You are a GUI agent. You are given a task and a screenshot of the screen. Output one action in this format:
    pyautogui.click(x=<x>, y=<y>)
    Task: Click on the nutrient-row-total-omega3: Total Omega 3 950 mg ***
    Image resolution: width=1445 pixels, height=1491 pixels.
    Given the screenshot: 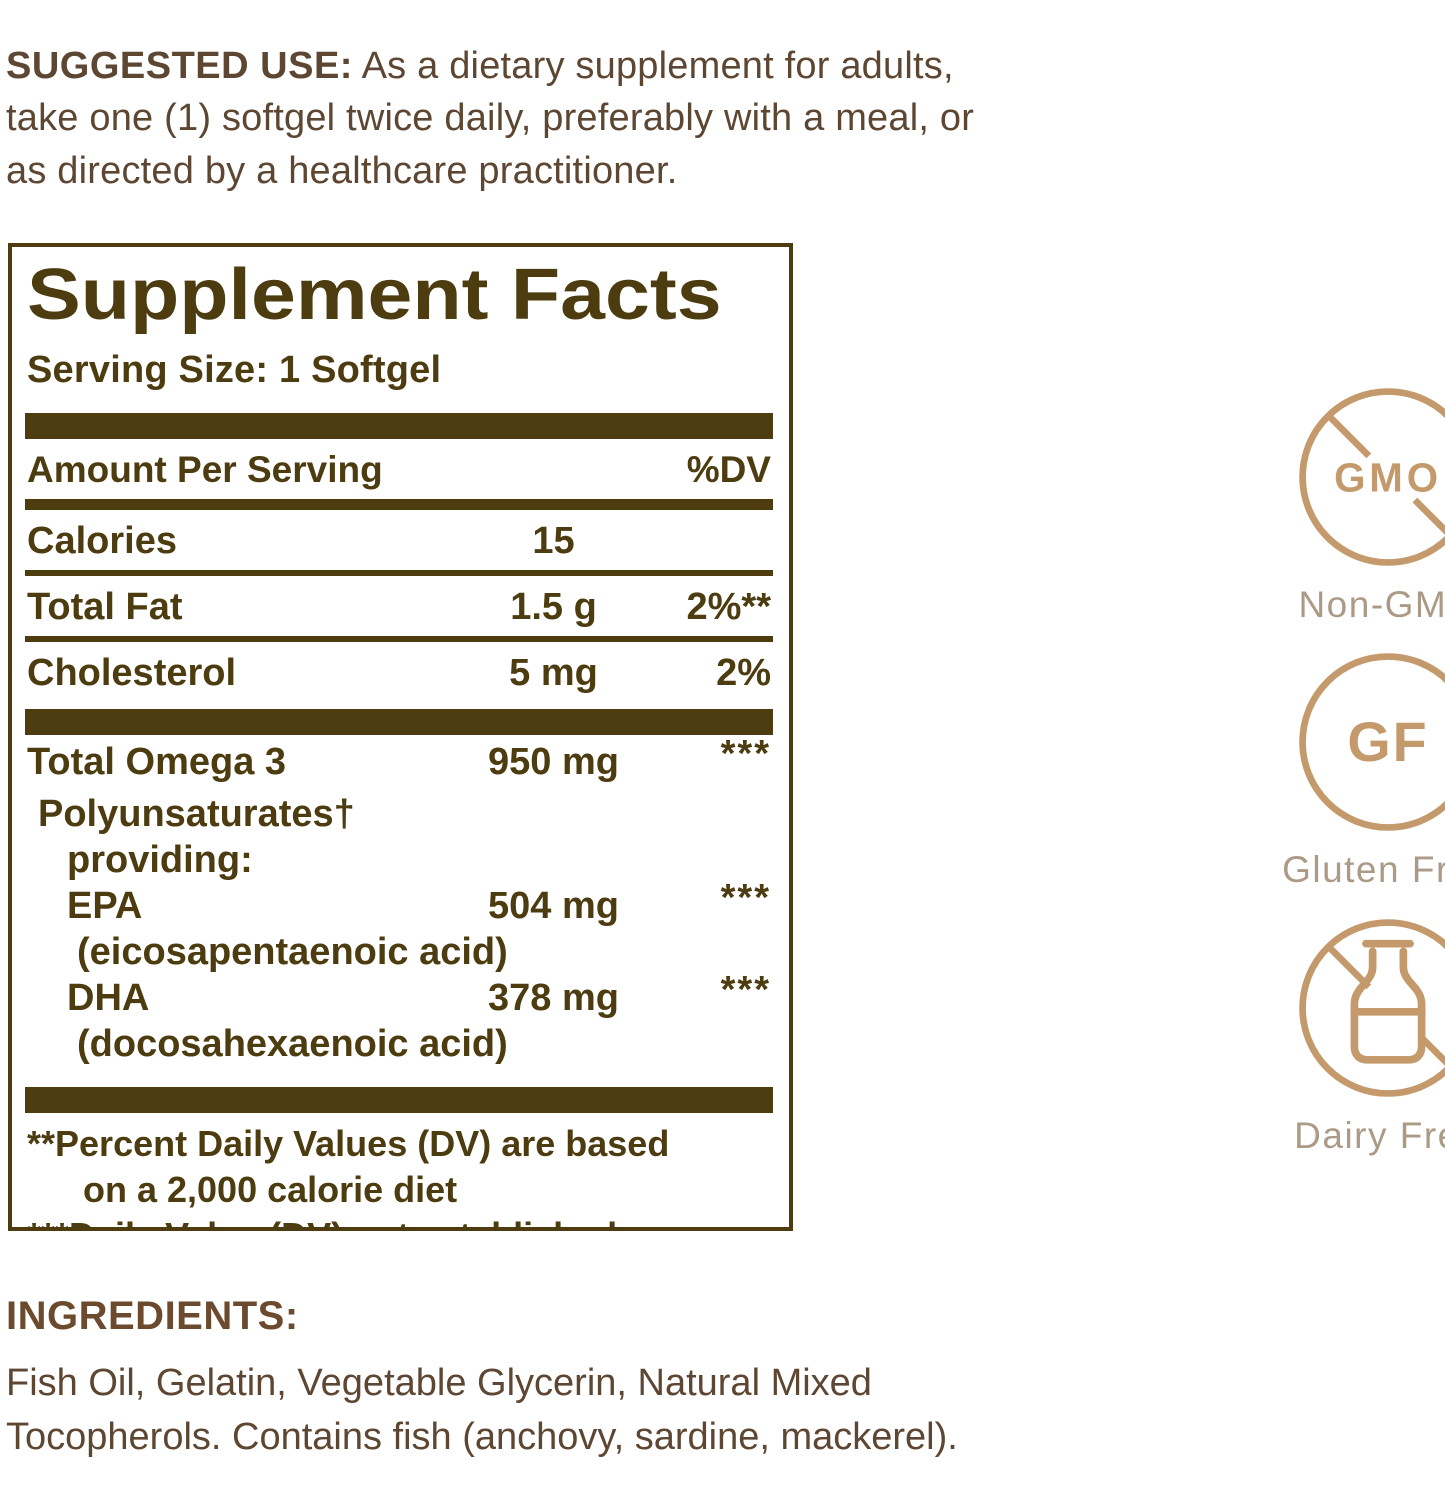 What is the action you would take?
    pyautogui.click(x=399, y=762)
    